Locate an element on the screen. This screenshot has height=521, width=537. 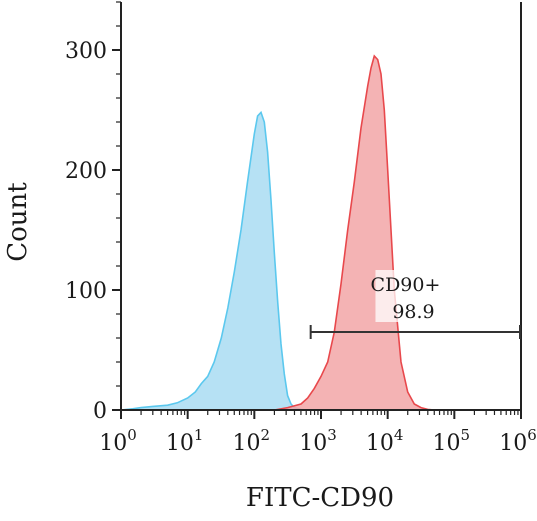
x-axis-title: FITC-CD90 is located at coordinates (320, 498).